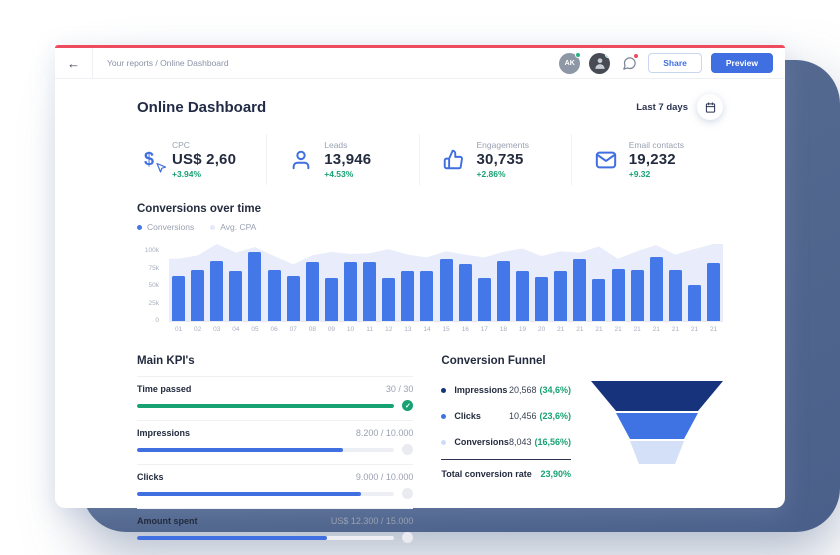 This screenshot has width=840, height=555. I want to click on date-picker-button, so click(710, 107).